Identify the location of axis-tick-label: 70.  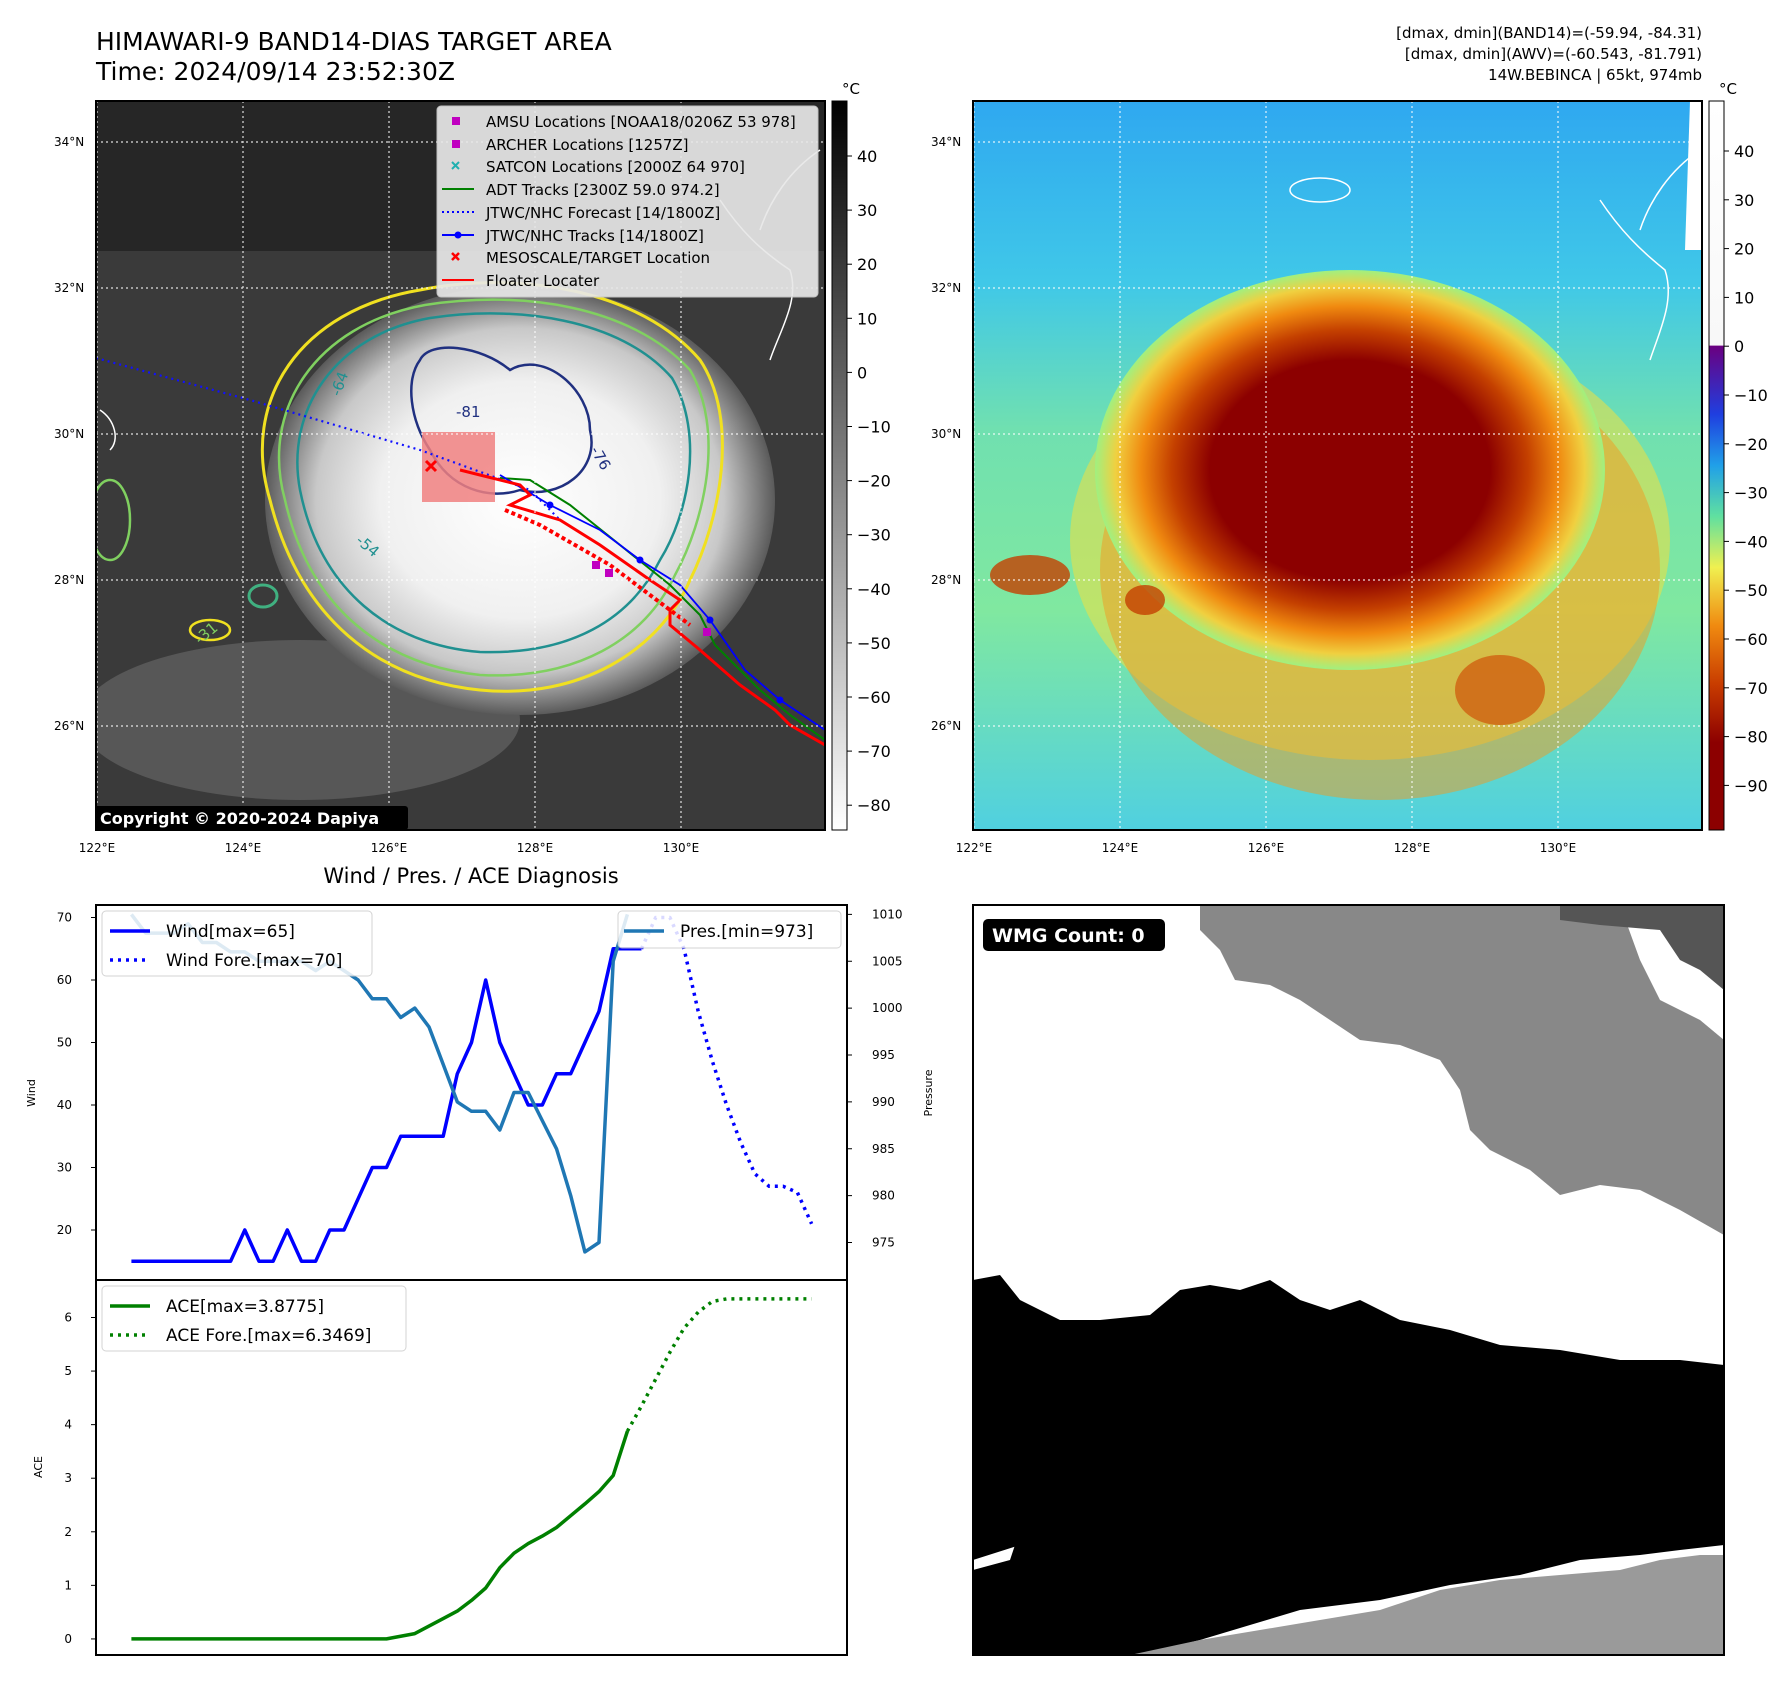
(64, 918).